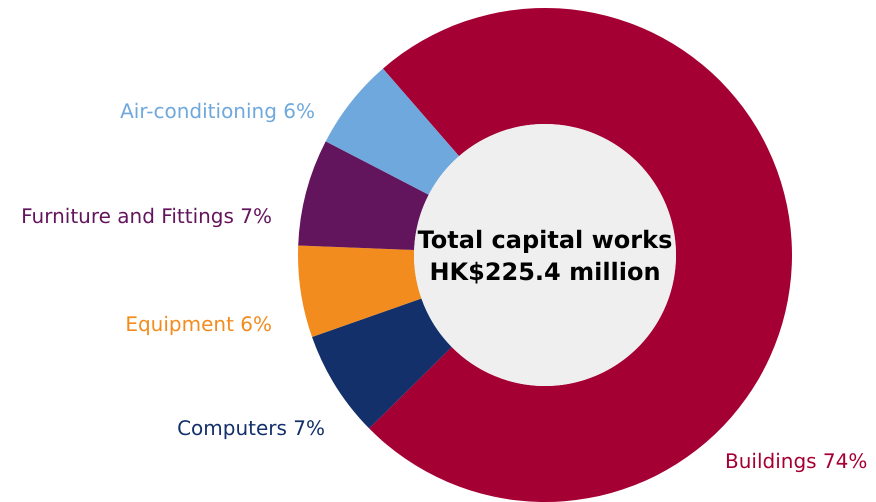  What do you see at coordinates (393, 131) in the screenshot?
I see `donut-slice` at bounding box center [393, 131].